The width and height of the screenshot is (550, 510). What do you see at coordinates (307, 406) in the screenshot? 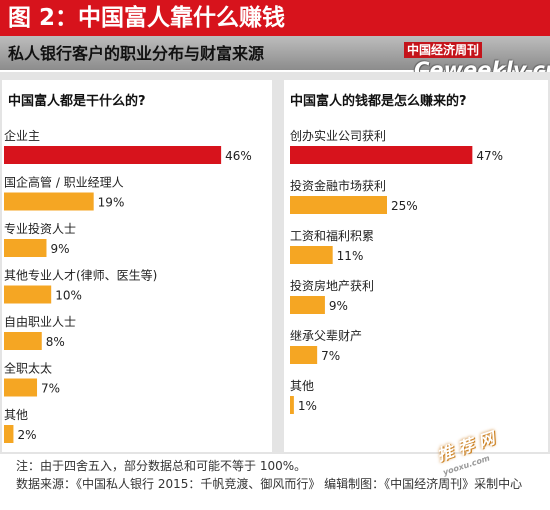
I see `value-label: 1%` at bounding box center [307, 406].